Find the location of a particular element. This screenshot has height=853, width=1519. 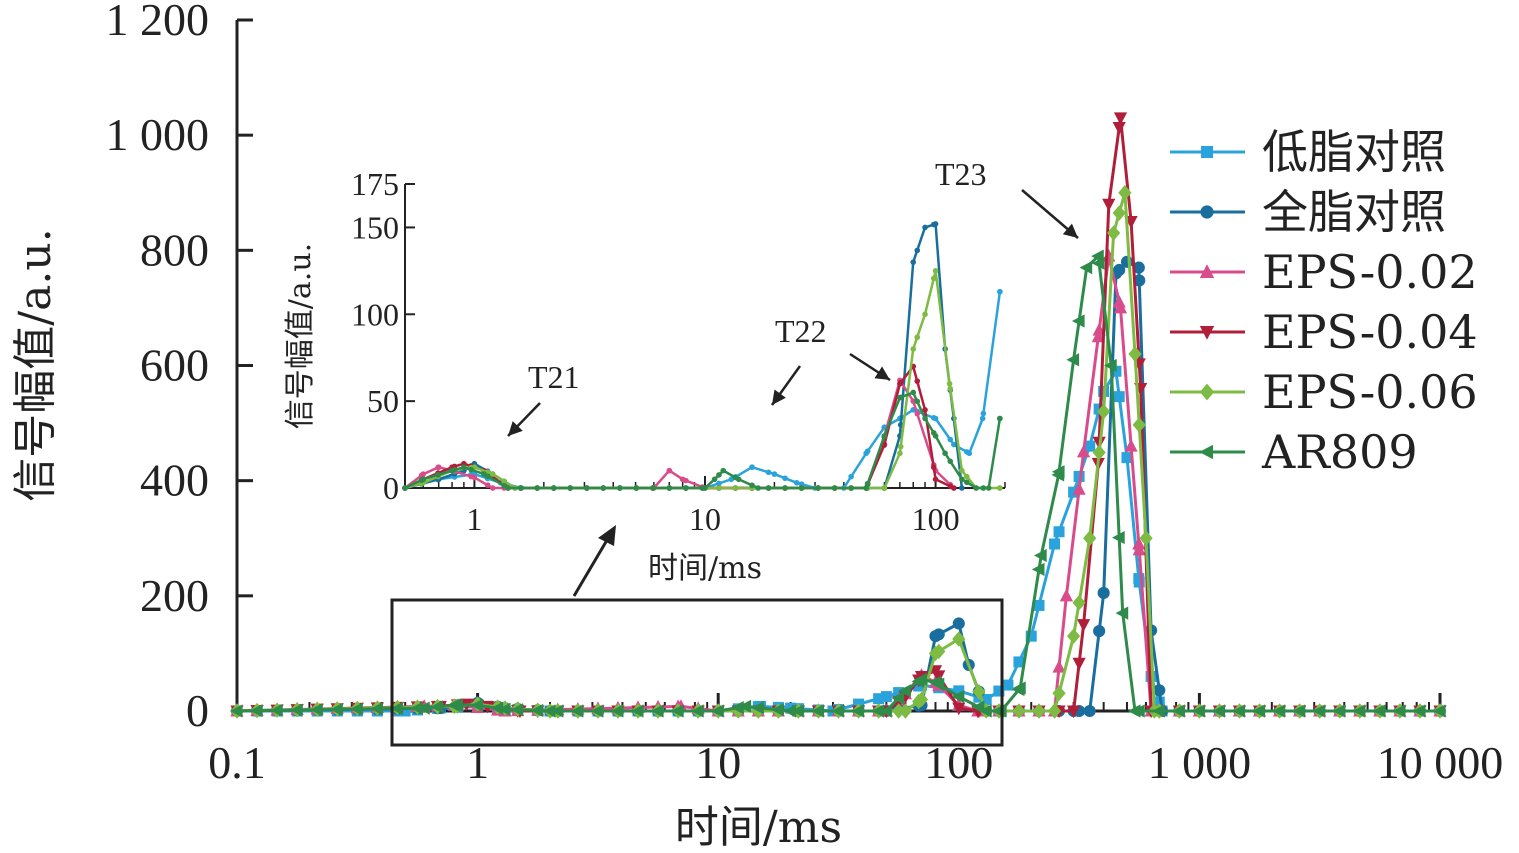

y-tick-label: 1 200 is located at coordinates (158, 22).